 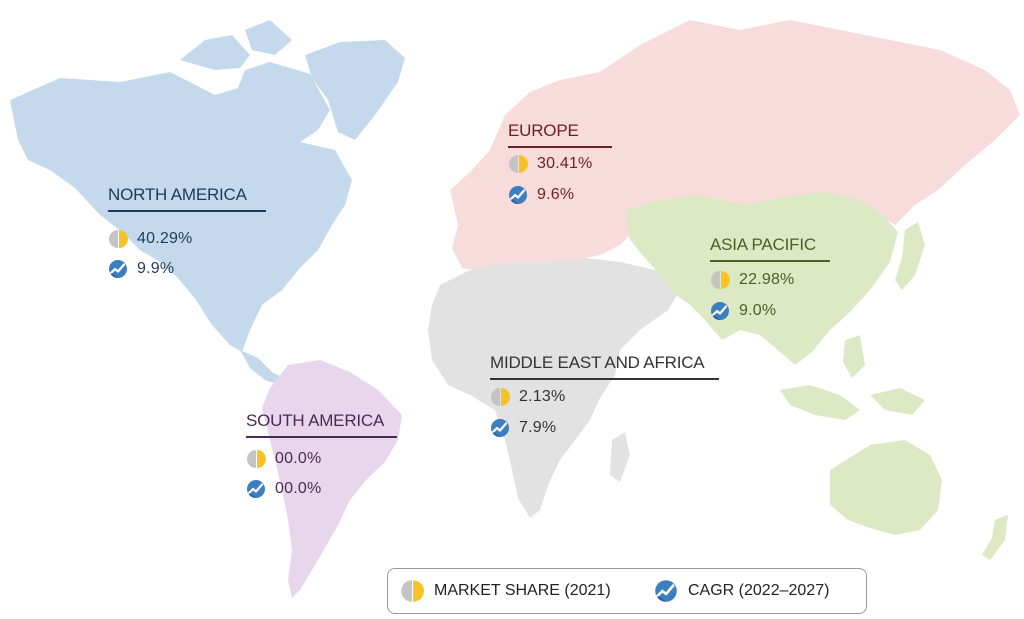 I want to click on region-europe: EUROPE 30.41% 9.6%, so click(x=560, y=162).